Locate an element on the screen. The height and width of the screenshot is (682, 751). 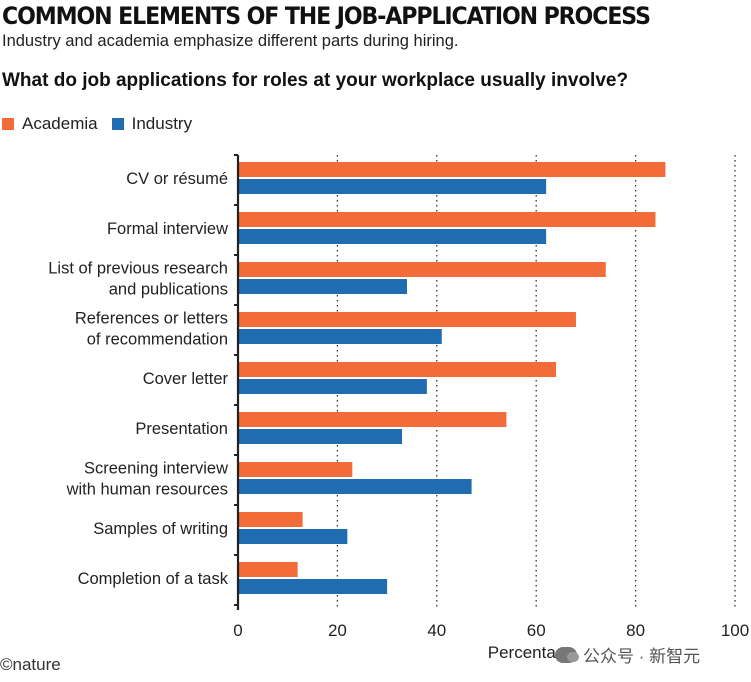
category-label-8-0: Completion of a task is located at coordinates (153, 579).